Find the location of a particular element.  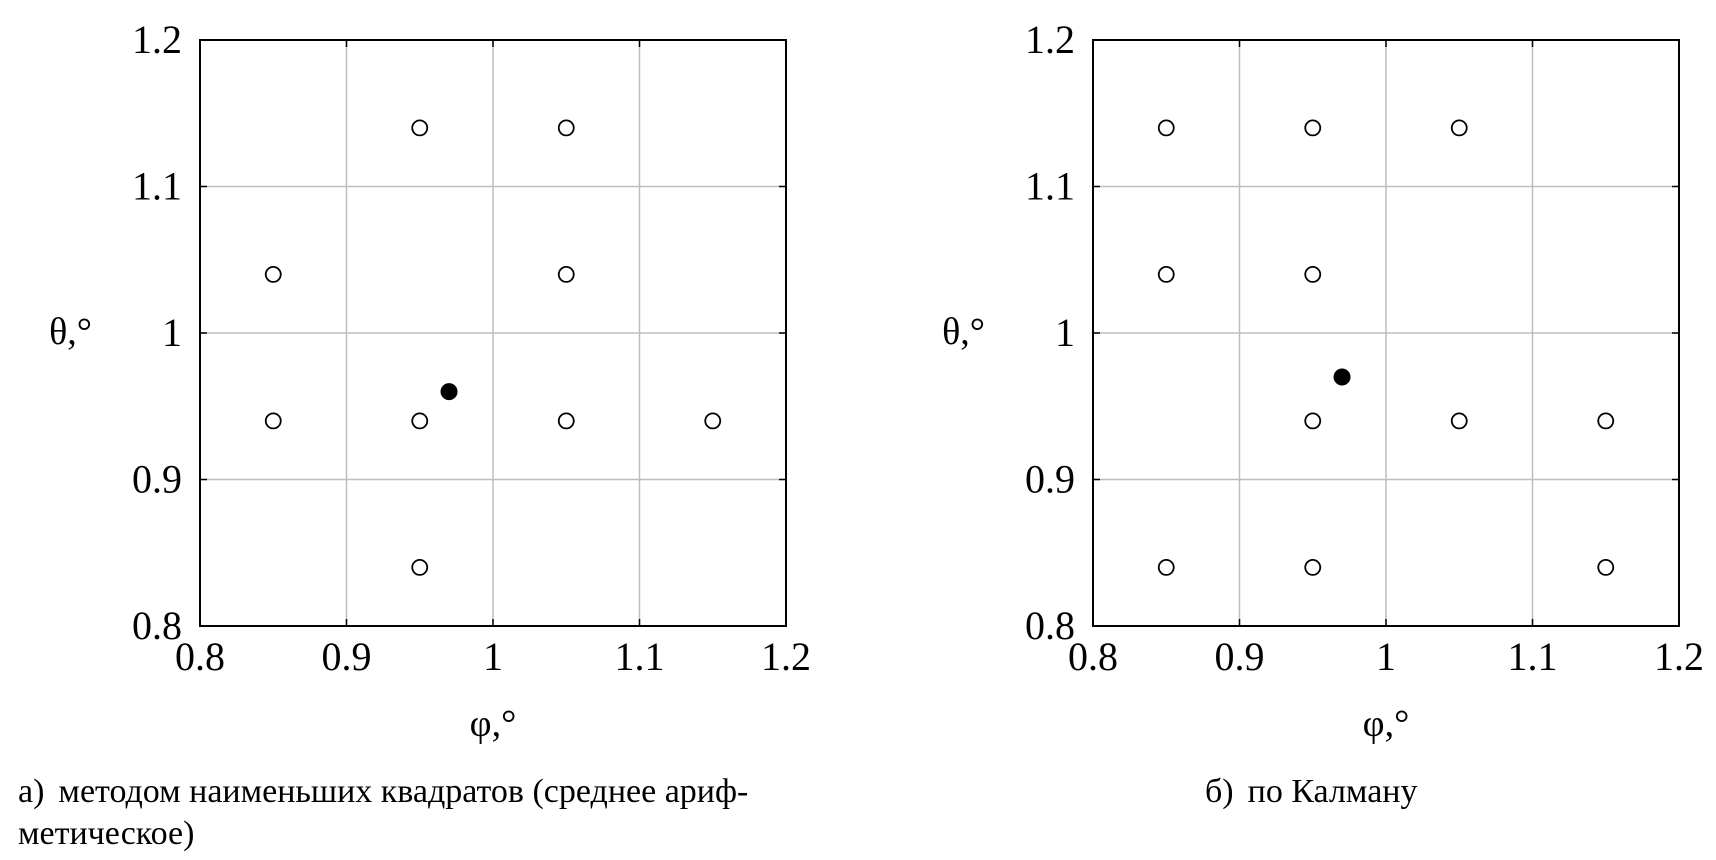

series-open-circle-a is located at coordinates (493, 347).